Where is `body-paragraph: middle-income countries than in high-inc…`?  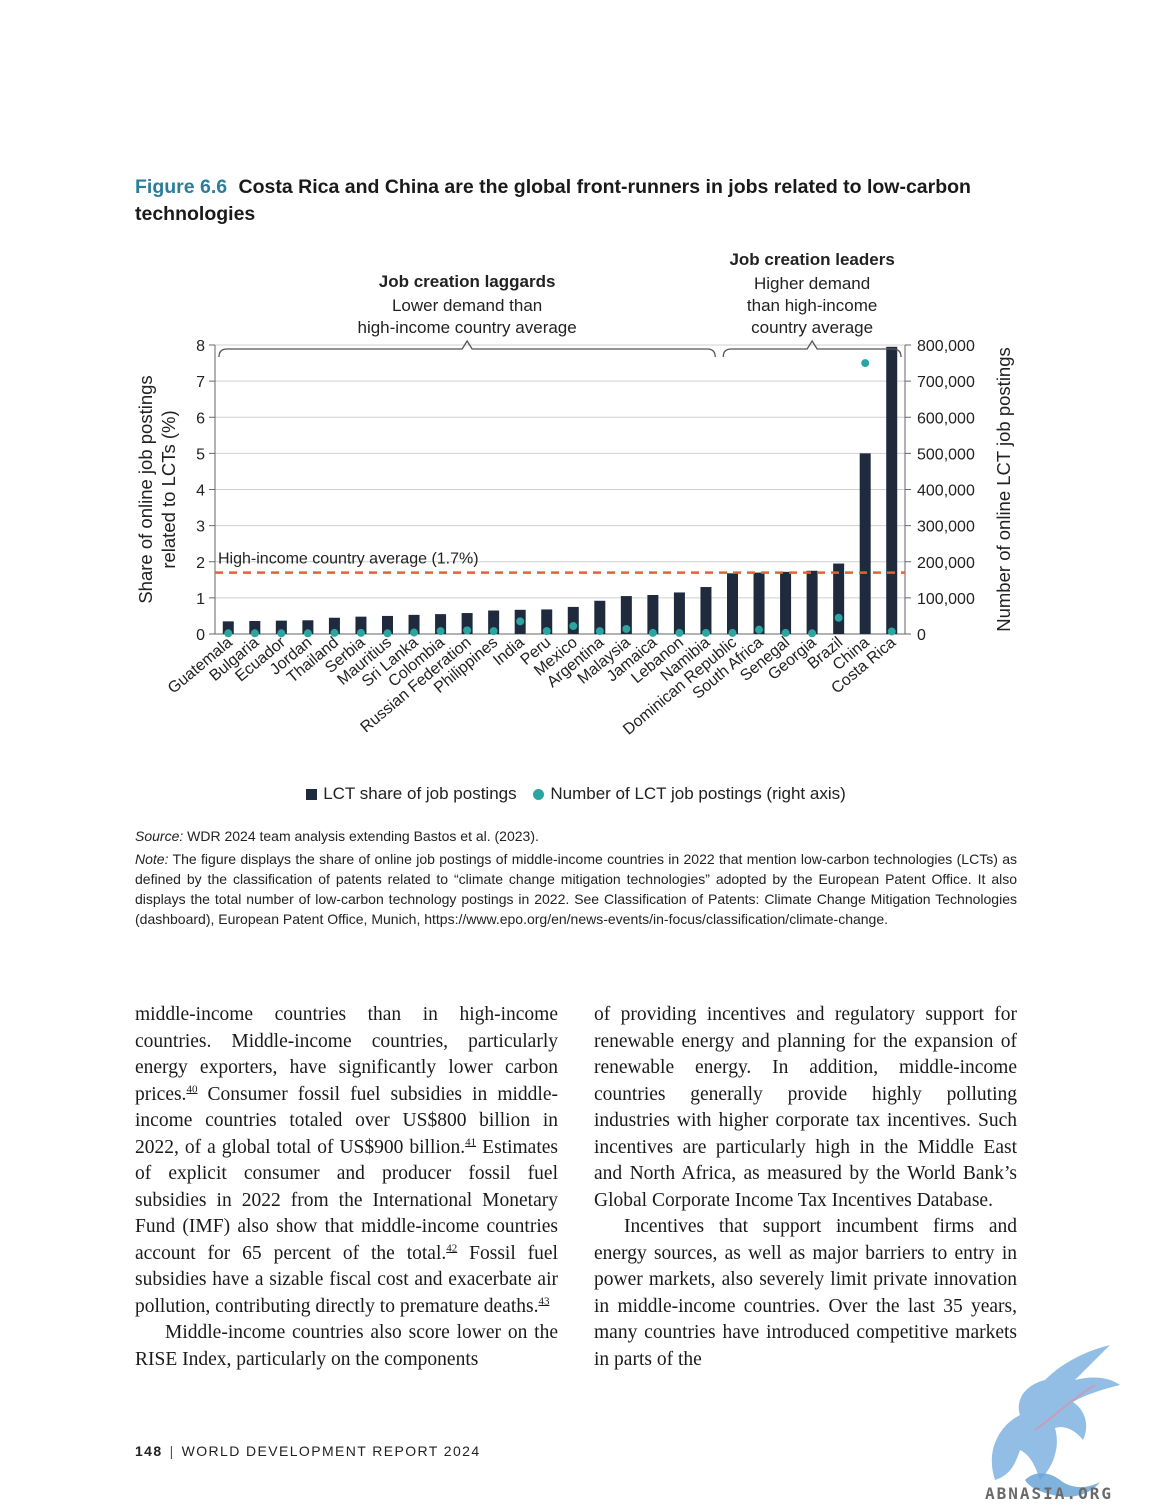 body-paragraph: middle-income countries than in high-inc… is located at coordinates (346, 1161).